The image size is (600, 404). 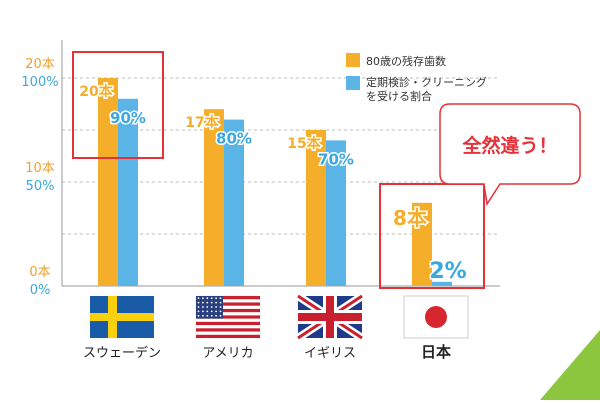 I want to click on category-label: イギリス, so click(x=330, y=353).